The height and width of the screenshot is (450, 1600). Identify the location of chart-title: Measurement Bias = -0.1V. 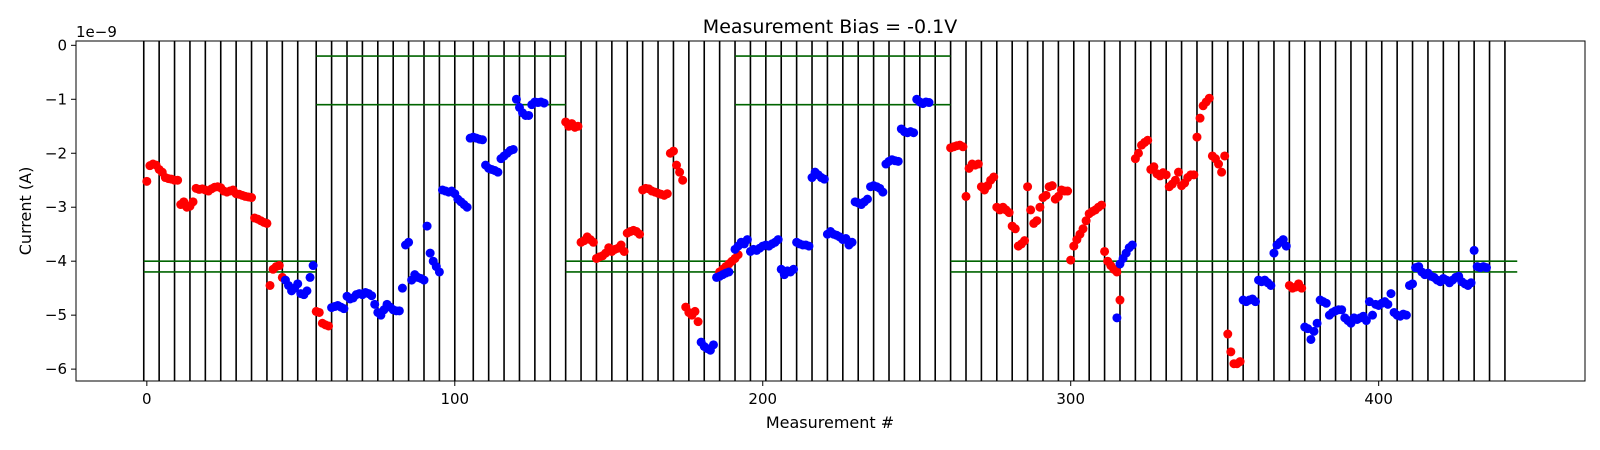
(830, 27).